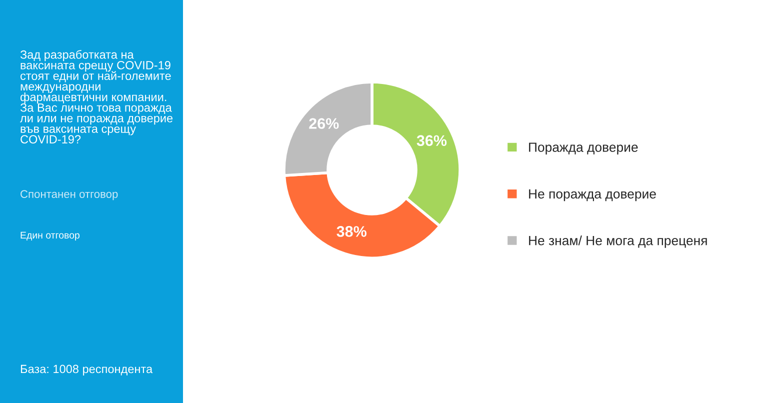  What do you see at coordinates (592, 195) in the screenshot?
I see `legend-label: Не поражда доверие` at bounding box center [592, 195].